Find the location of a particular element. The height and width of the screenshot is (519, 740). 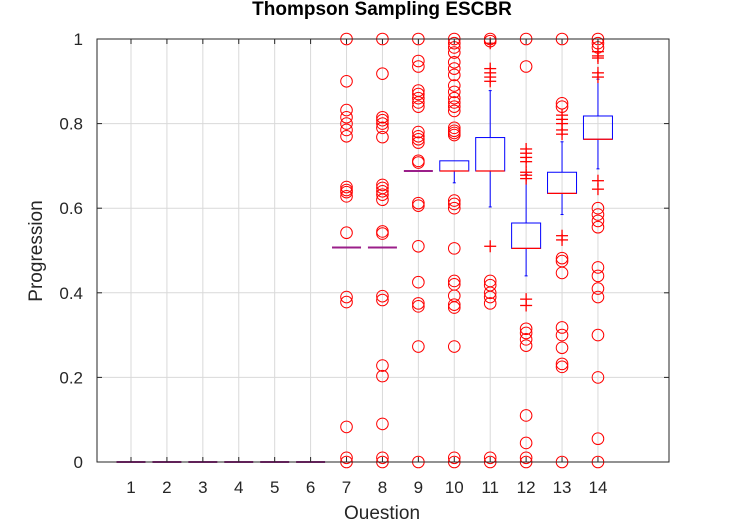

x-tick-label: 4 is located at coordinates (238, 487).